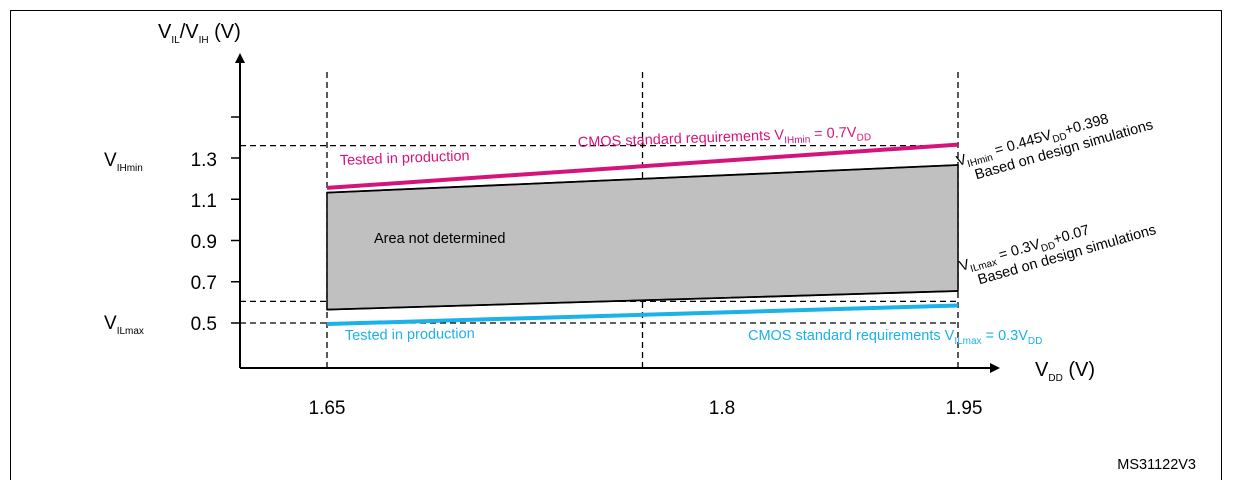 This screenshot has height=480, width=1236. I want to click on vilmax-cmos-line, so click(642, 315).